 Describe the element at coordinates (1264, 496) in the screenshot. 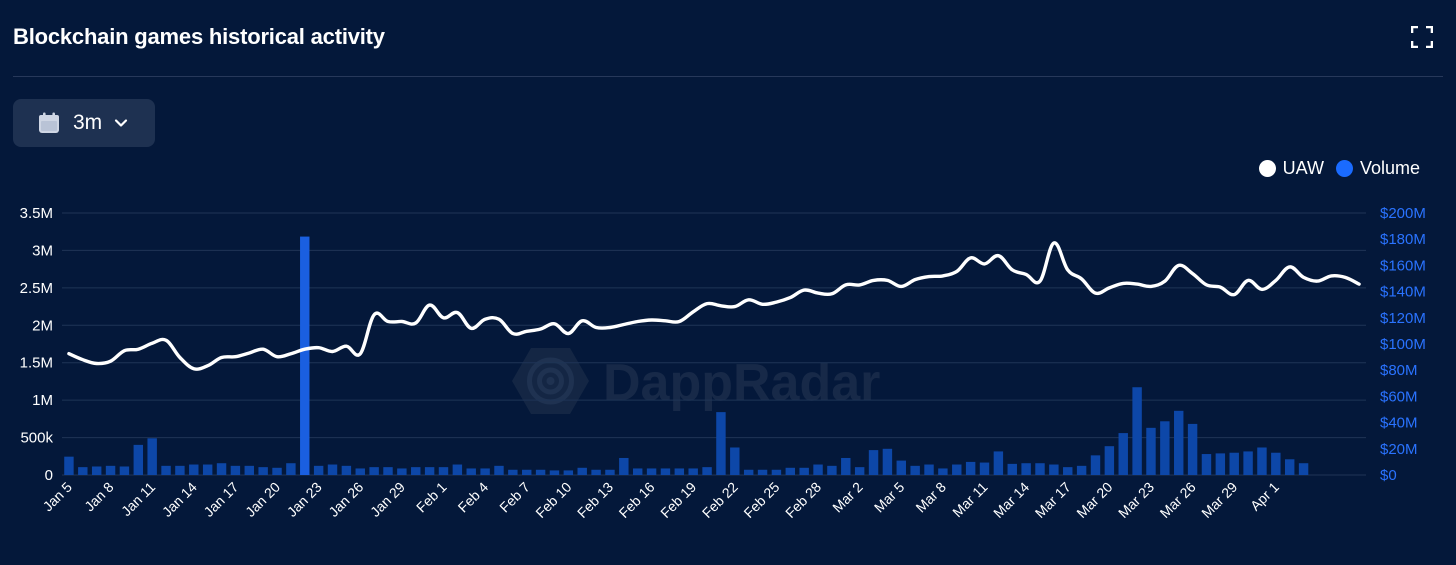

I see `x-tick-label: Apr 1` at that location.